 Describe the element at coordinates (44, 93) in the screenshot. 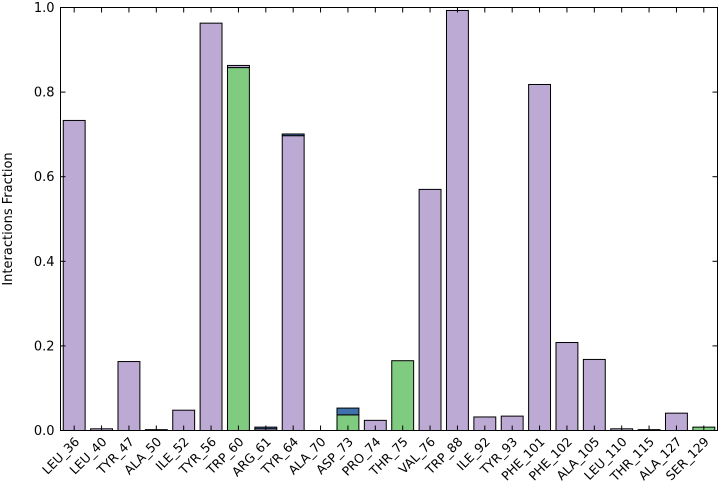

I see `y-tick-label: 0.8` at that location.